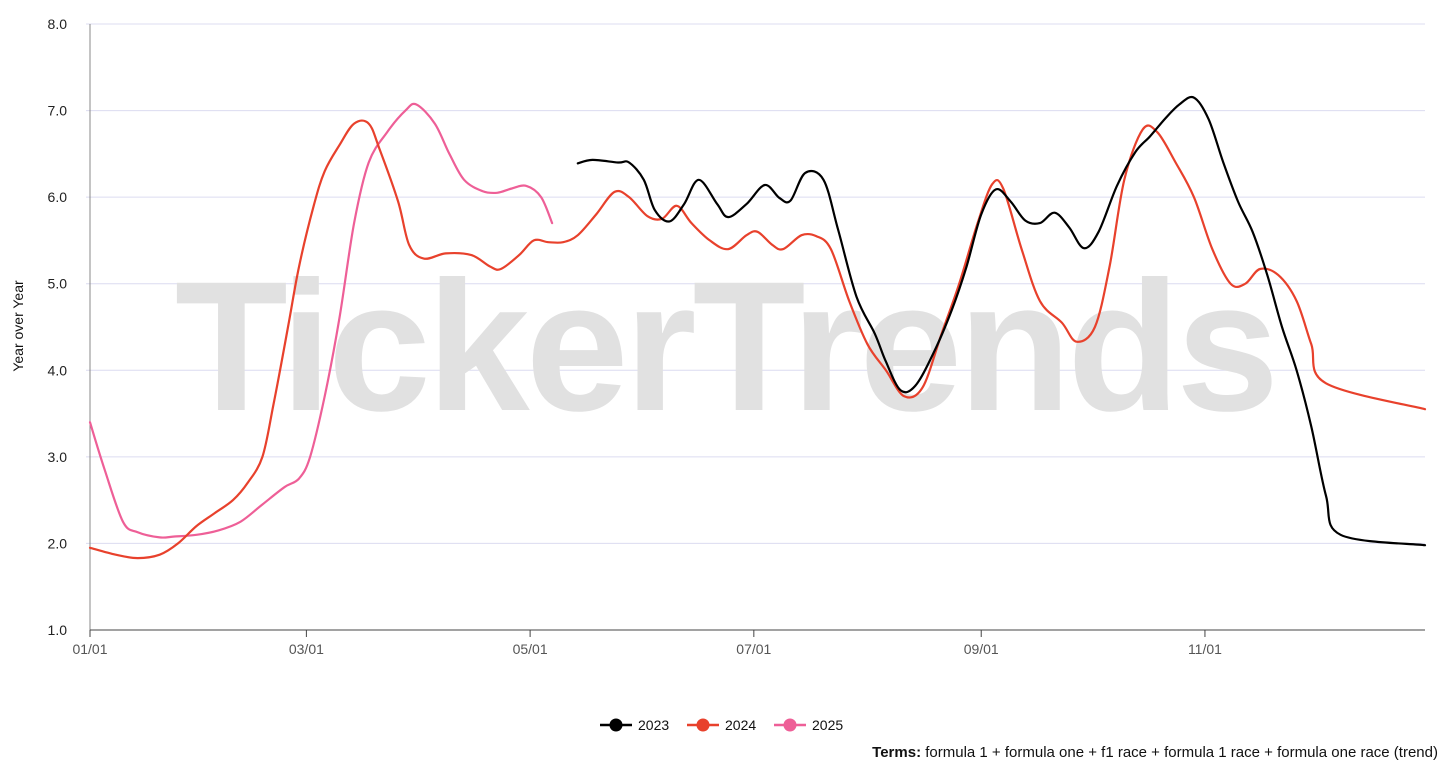 The height and width of the screenshot is (784, 1456). Describe the element at coordinates (58, 24) in the screenshot. I see `y-tick-label: 8.0` at that location.